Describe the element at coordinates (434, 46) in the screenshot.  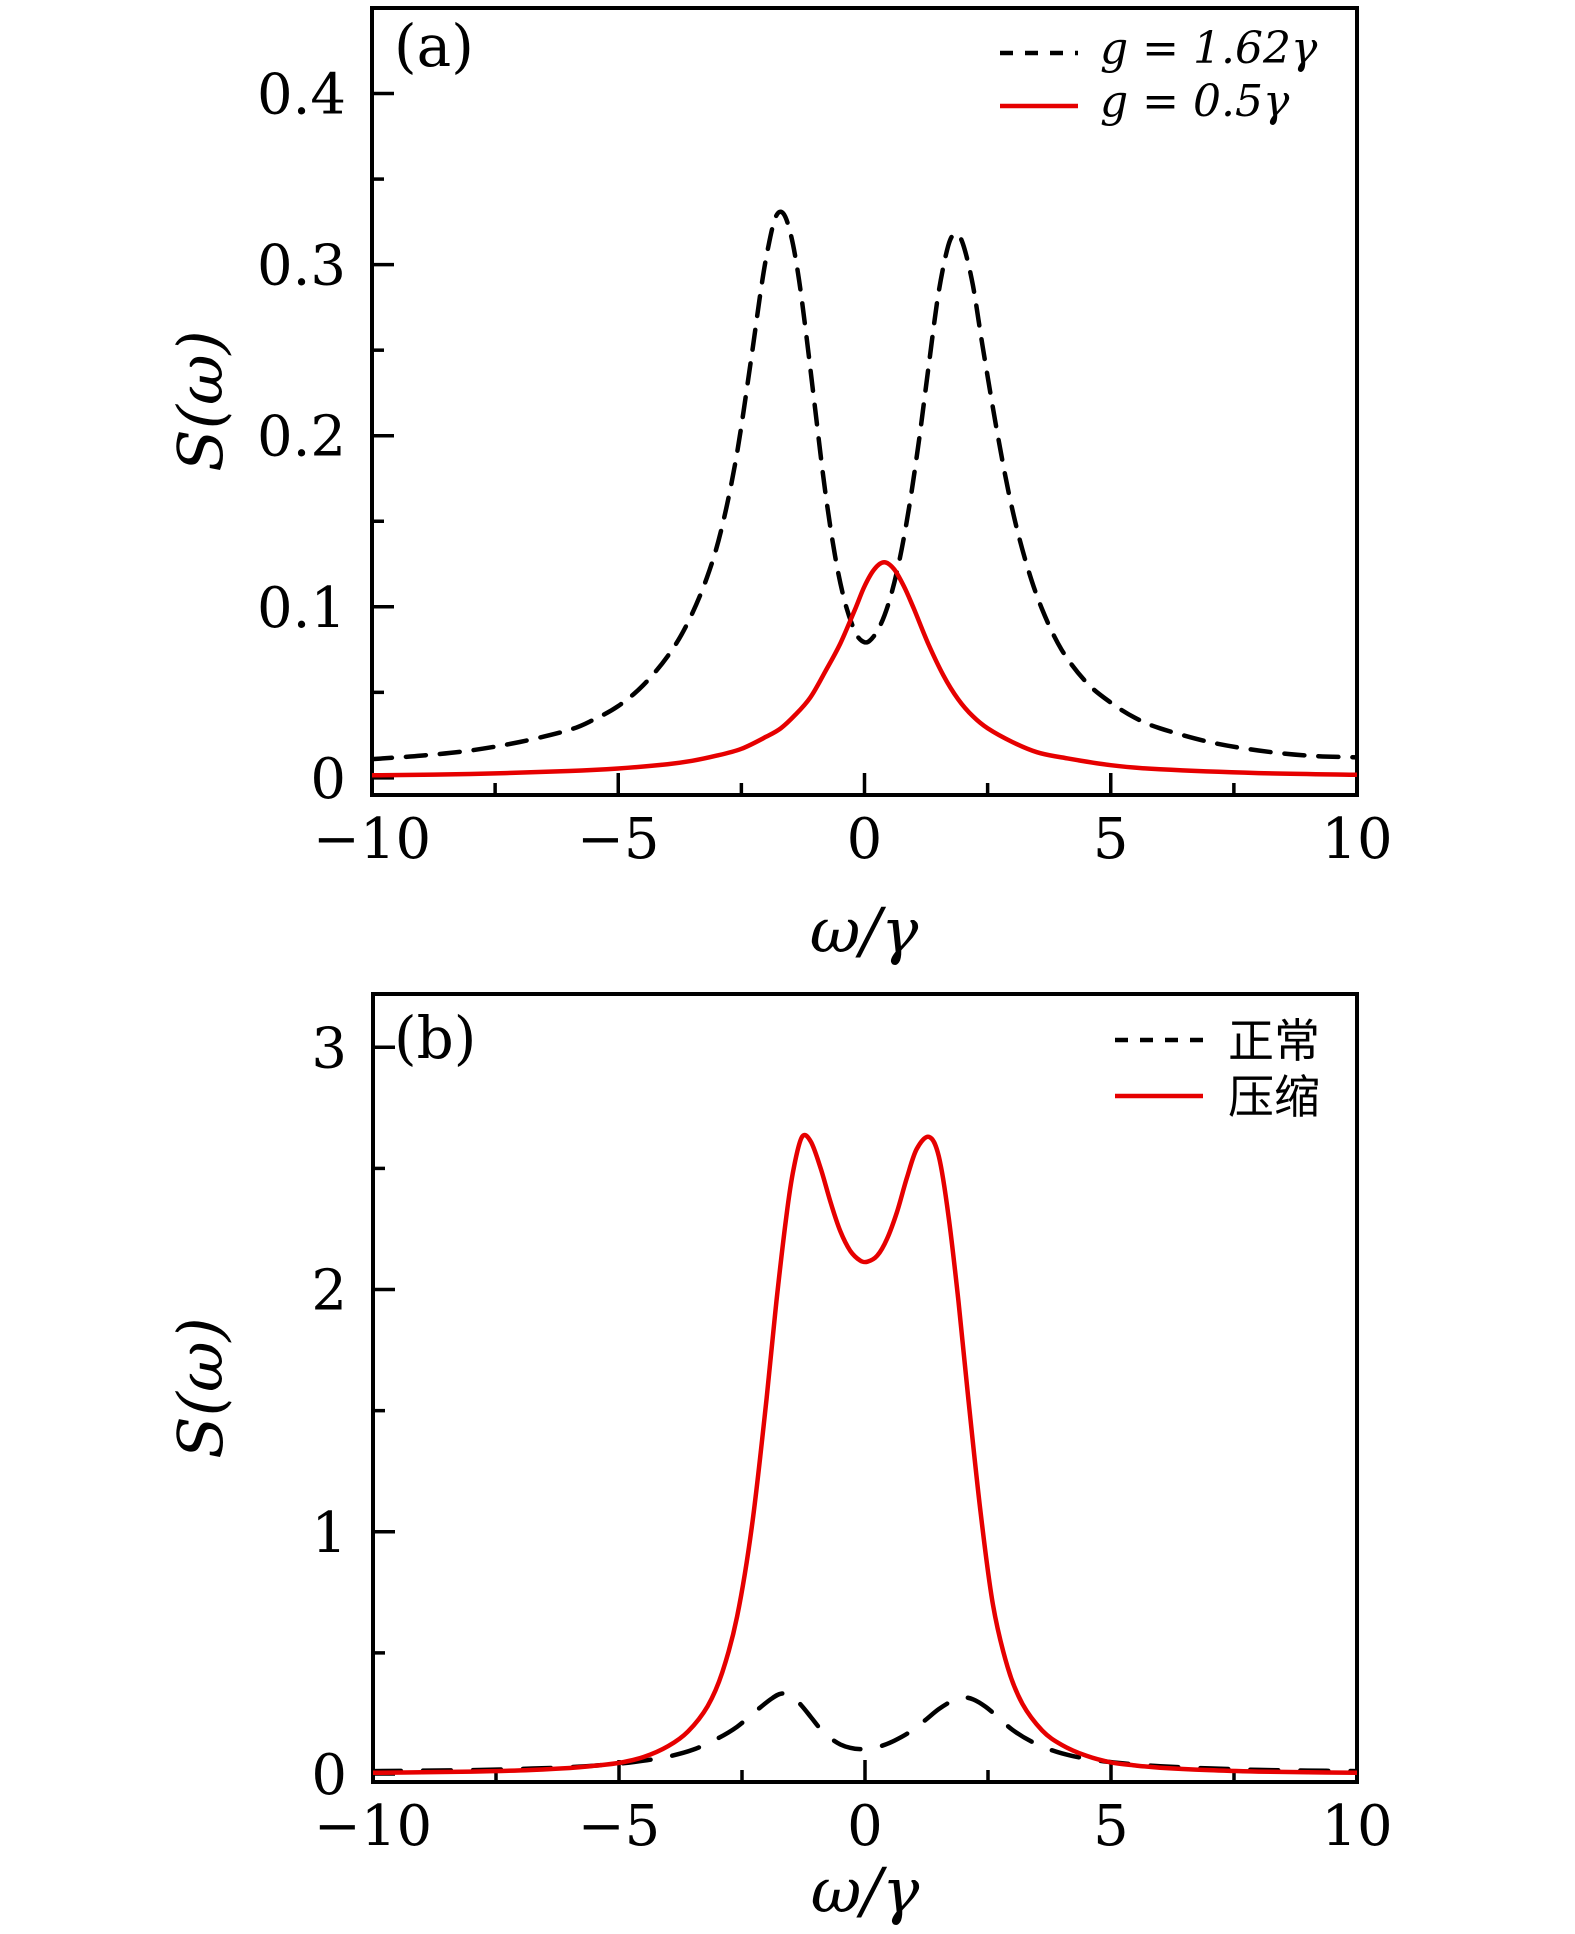
I see `panel-tag: (a)` at that location.